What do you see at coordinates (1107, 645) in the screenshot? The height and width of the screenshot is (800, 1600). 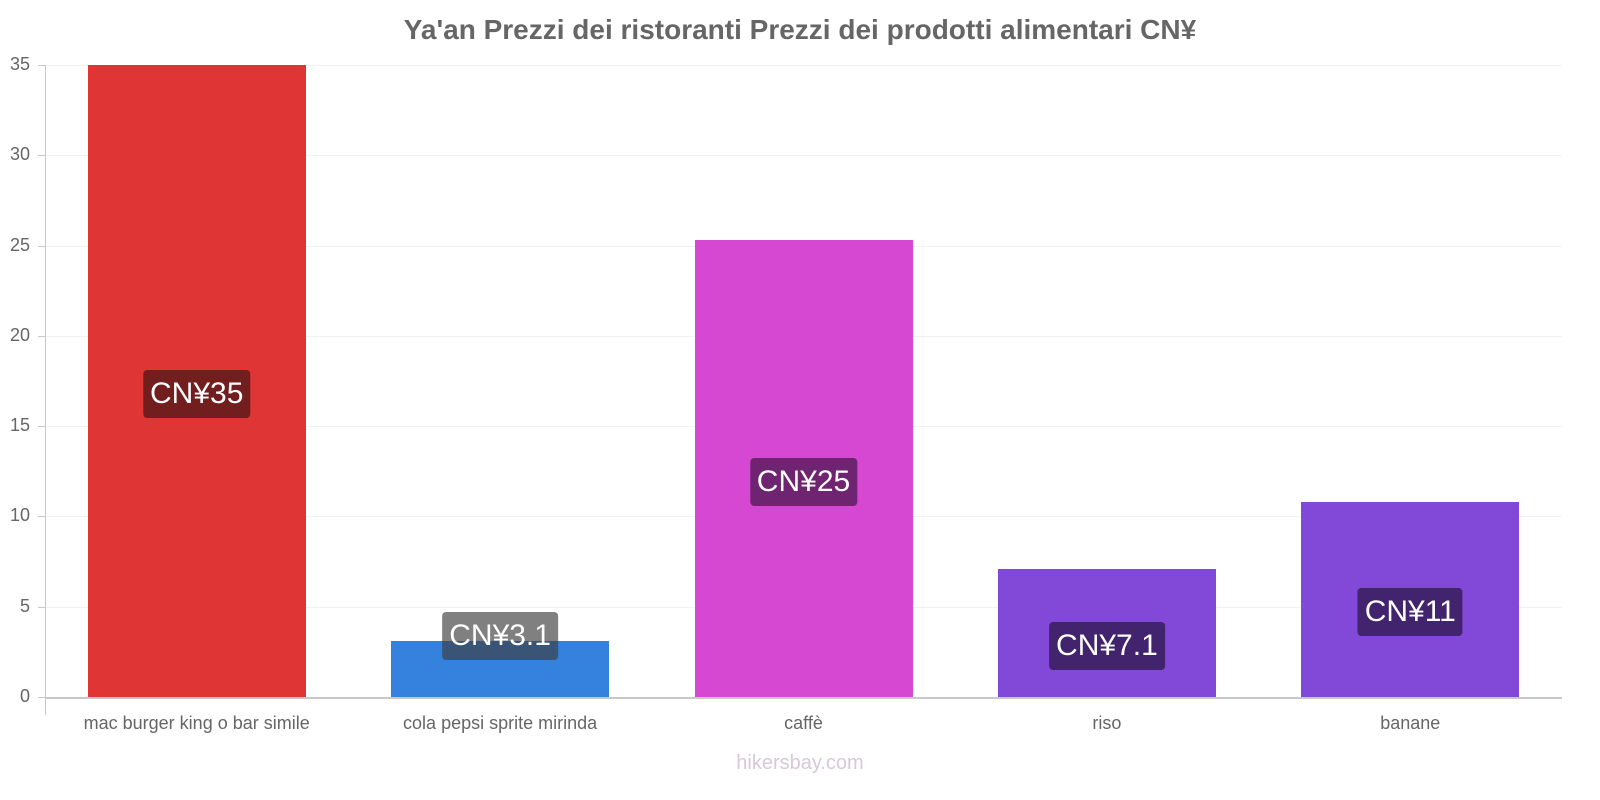 I see `bar-value-label: CN¥7.1` at bounding box center [1107, 645].